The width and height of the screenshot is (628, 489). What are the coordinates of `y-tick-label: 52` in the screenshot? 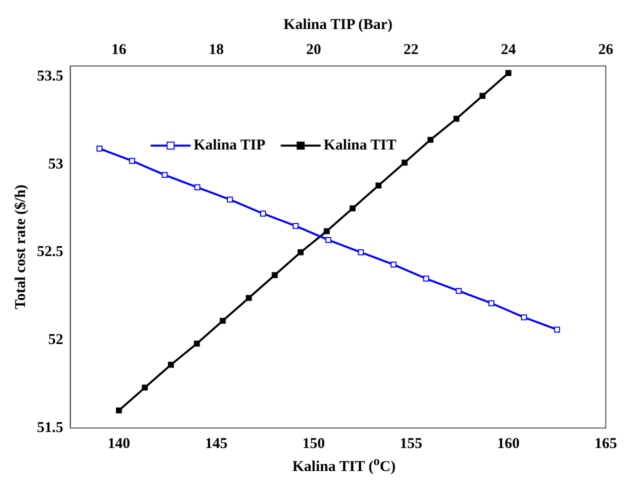 It's located at (56, 340).